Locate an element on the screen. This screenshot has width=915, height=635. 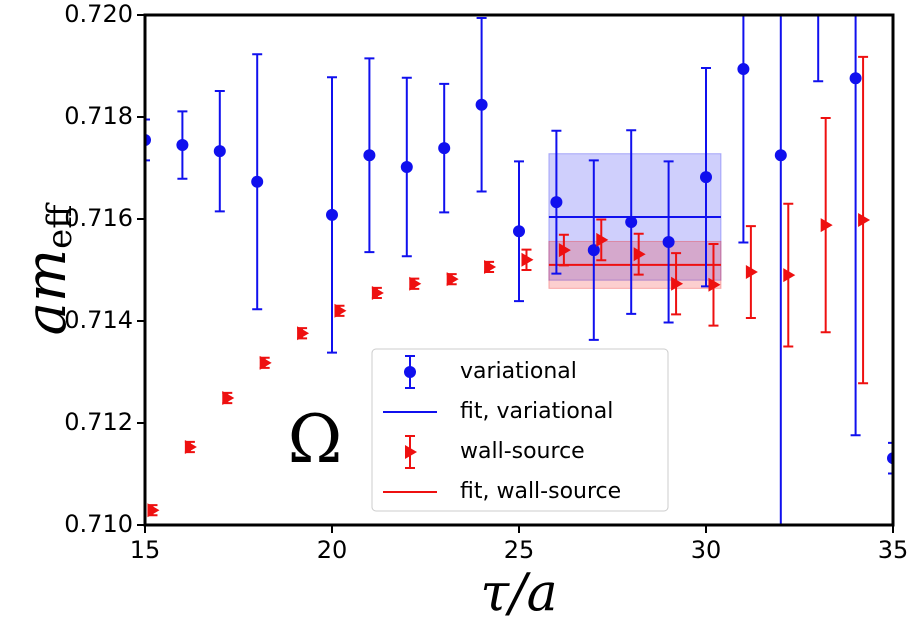
y-tick-label: 0.716 is located at coordinates (98, 218).